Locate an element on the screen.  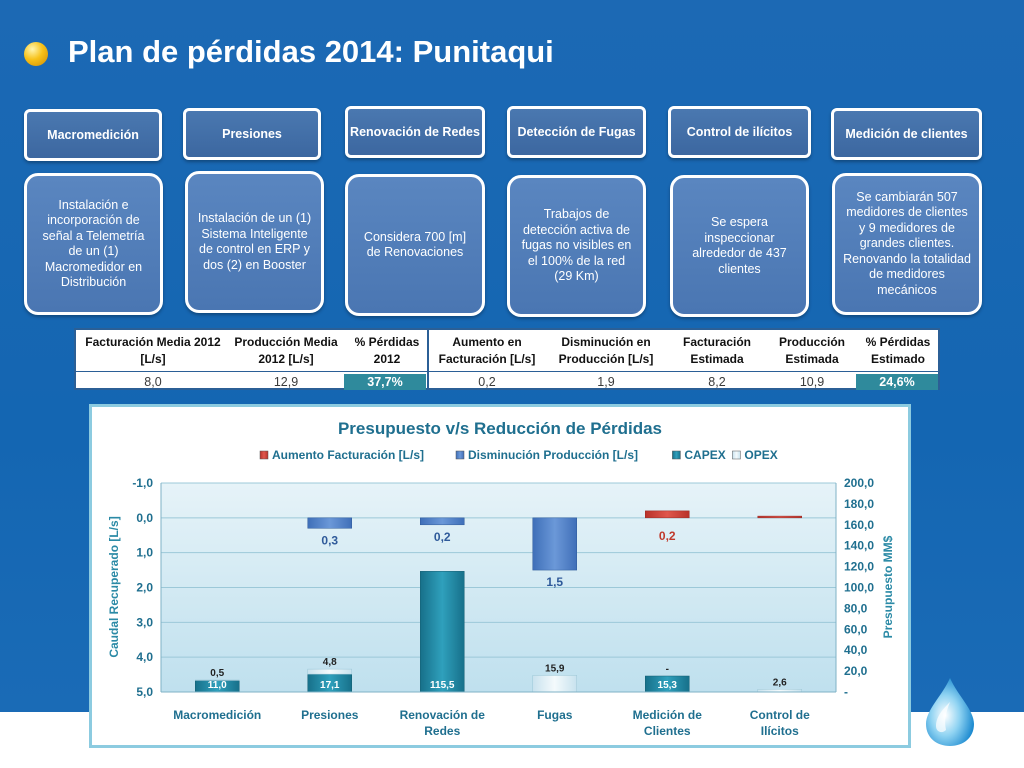
table-cell-highlight: 24,6% is located at coordinates (897, 382).